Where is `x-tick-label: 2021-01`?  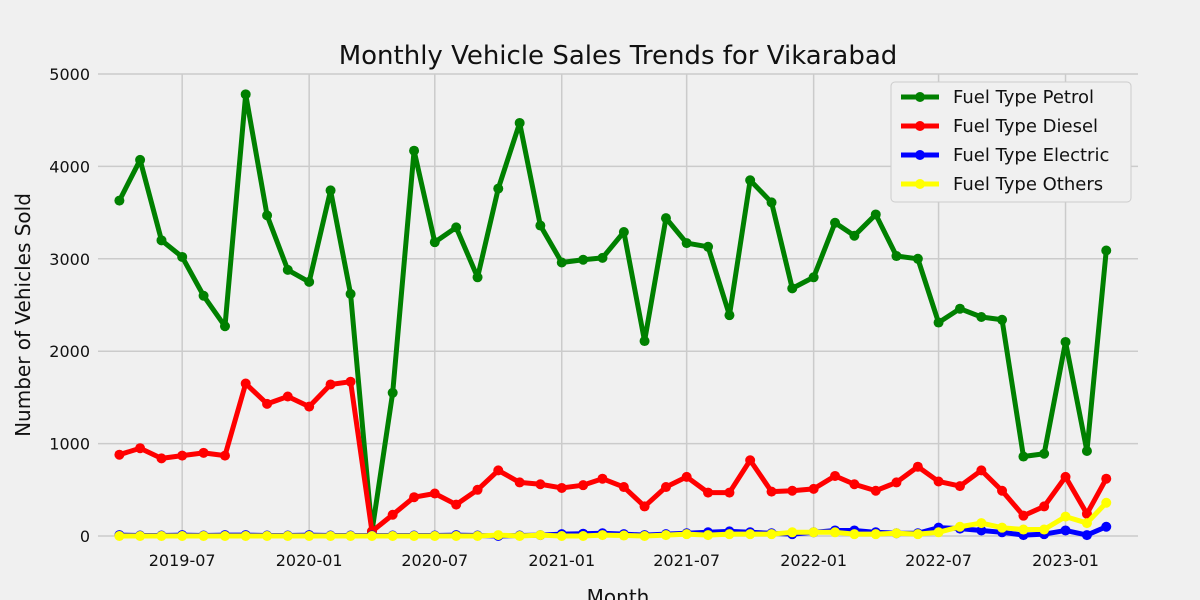 x-tick-label: 2021-01 is located at coordinates (561, 560).